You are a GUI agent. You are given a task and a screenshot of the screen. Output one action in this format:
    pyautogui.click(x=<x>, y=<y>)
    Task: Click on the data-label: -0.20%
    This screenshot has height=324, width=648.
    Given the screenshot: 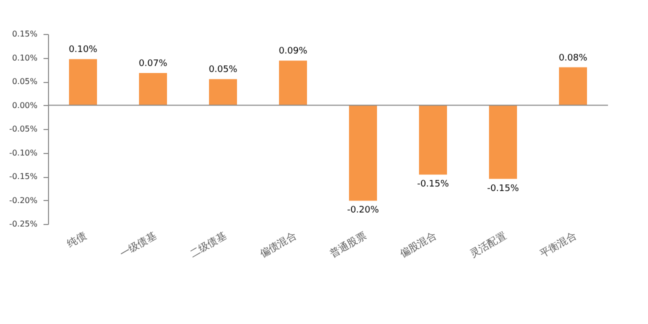 What is the action you would take?
    pyautogui.click(x=363, y=211)
    